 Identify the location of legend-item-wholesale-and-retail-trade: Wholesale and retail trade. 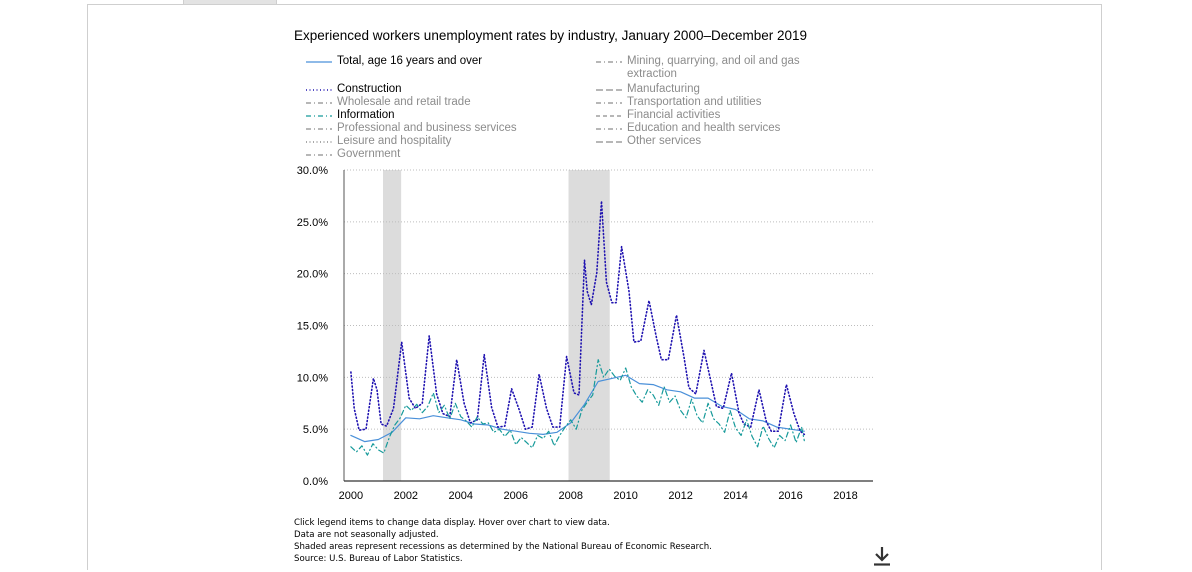
(388, 102).